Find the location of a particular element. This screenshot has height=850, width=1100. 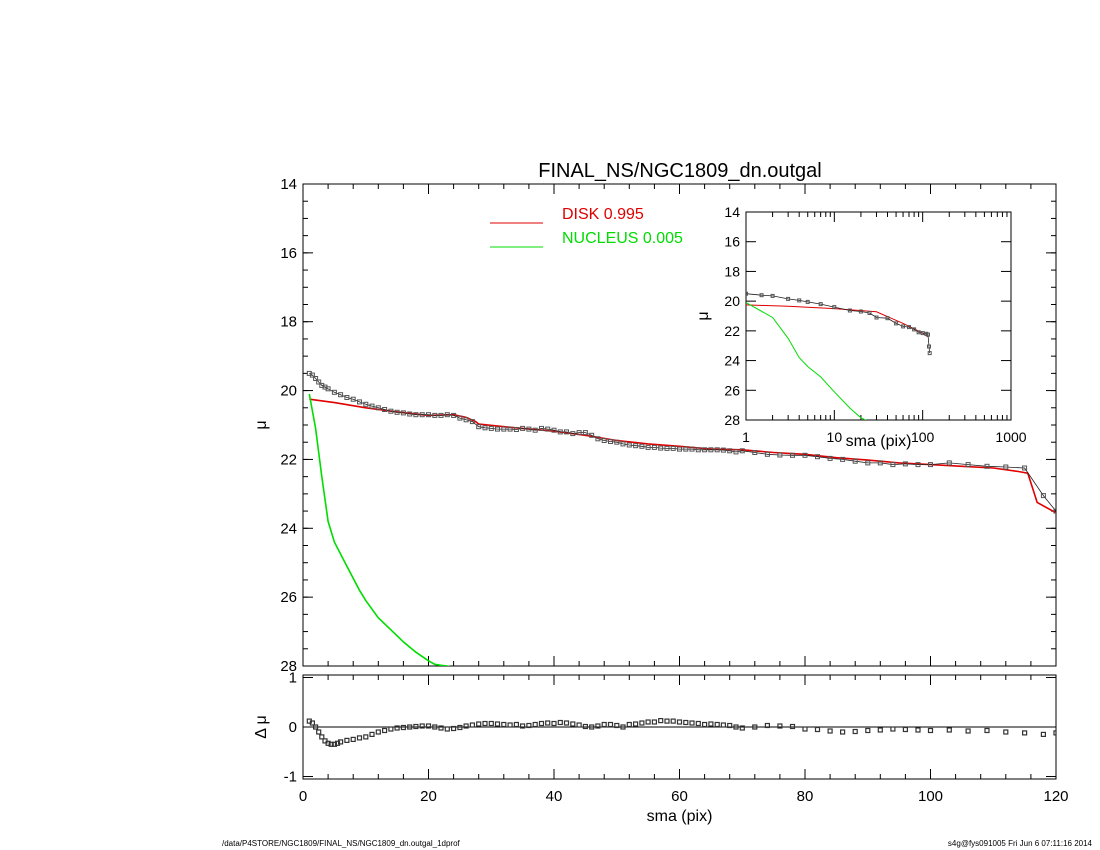

inset-xtick-label: 1 is located at coordinates (746, 437).